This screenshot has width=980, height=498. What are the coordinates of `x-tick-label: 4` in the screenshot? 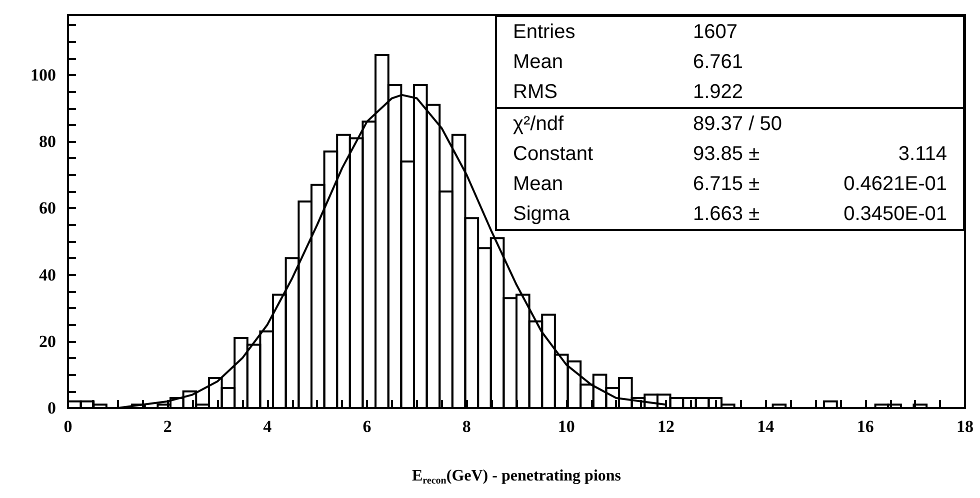 It's located at (267, 426).